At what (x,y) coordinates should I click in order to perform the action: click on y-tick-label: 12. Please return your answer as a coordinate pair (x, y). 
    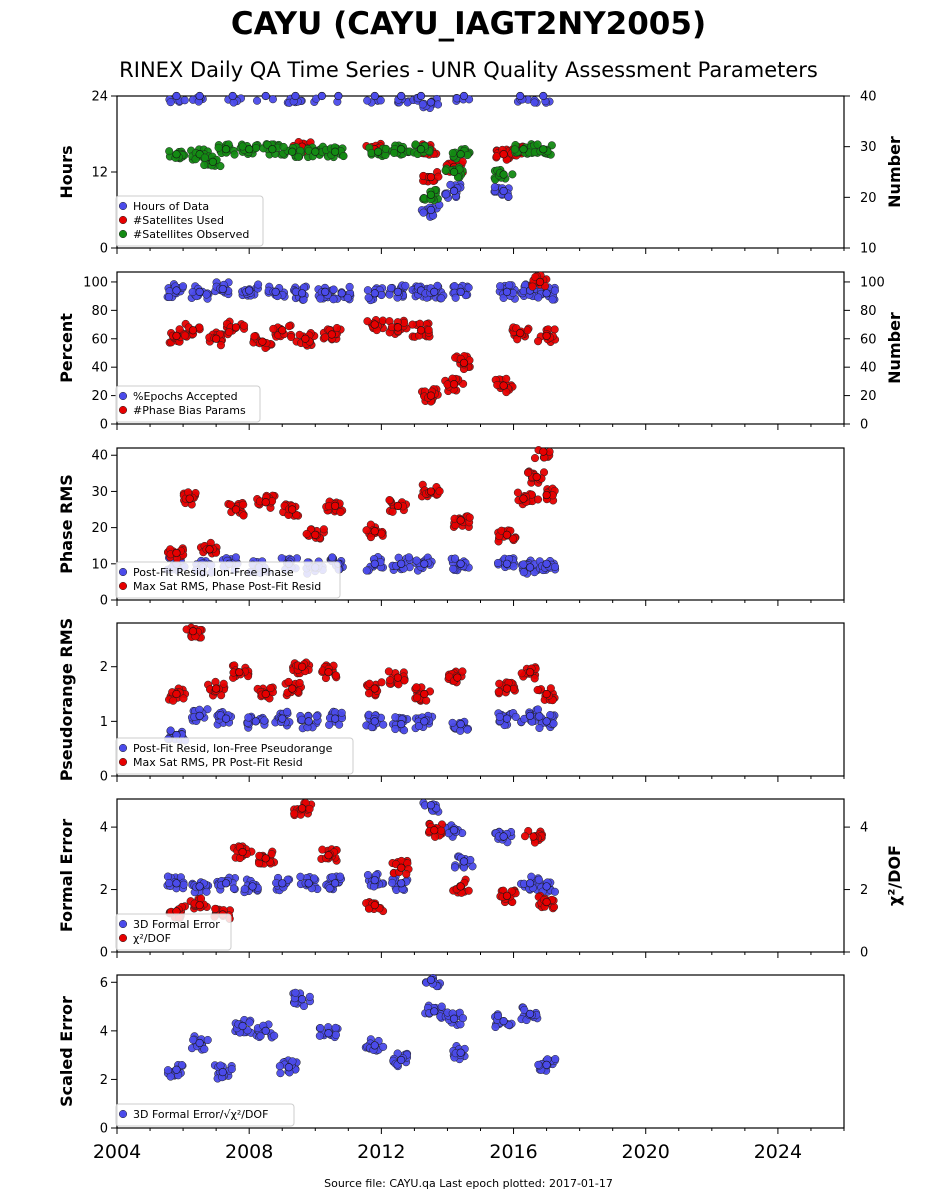
    Looking at the image, I should click on (99, 173).